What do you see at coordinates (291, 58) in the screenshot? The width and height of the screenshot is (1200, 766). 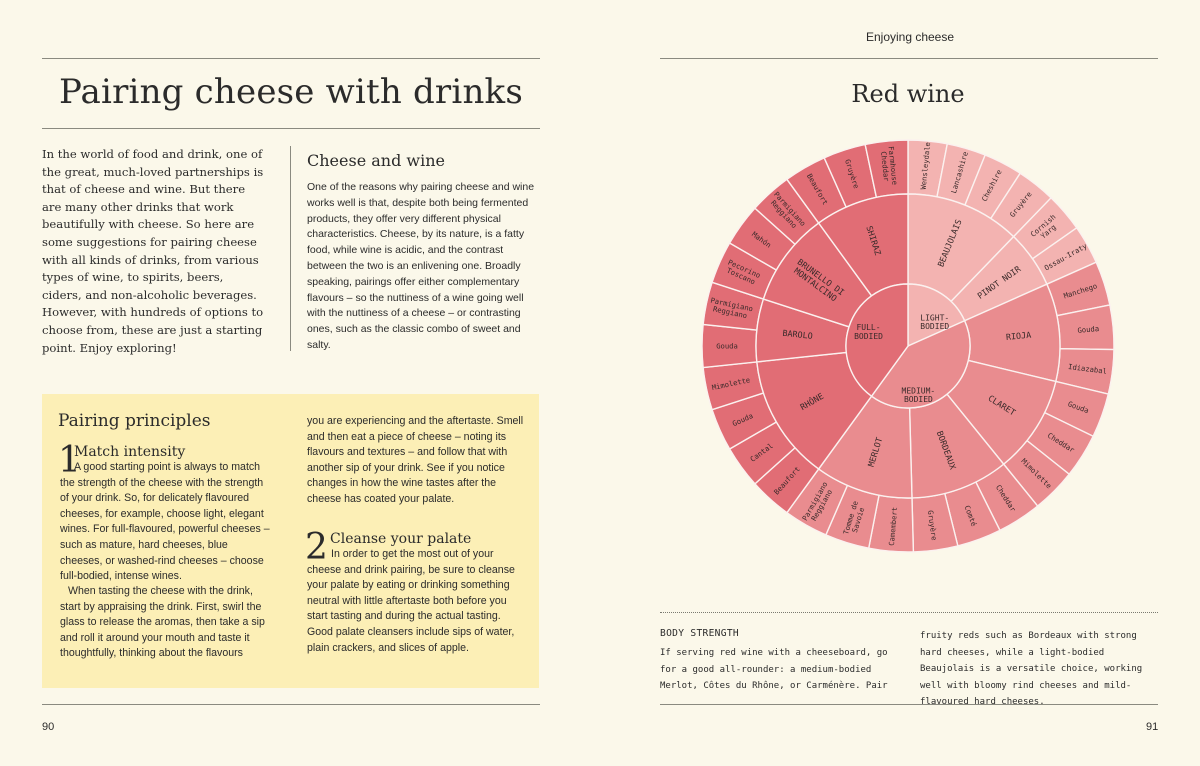 I see `title-top-rule` at bounding box center [291, 58].